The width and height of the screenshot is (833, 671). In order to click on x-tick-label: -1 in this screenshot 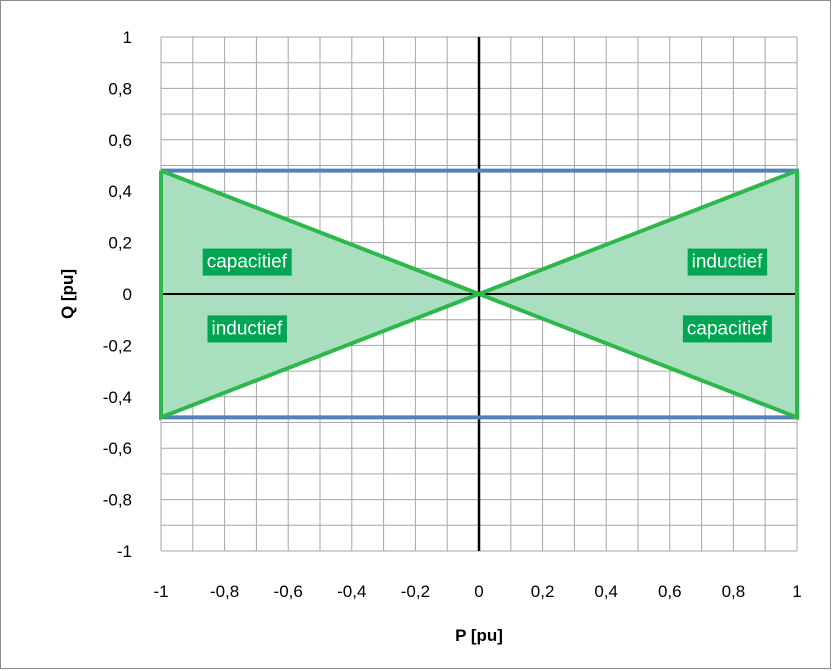, I will do `click(160, 591)`.